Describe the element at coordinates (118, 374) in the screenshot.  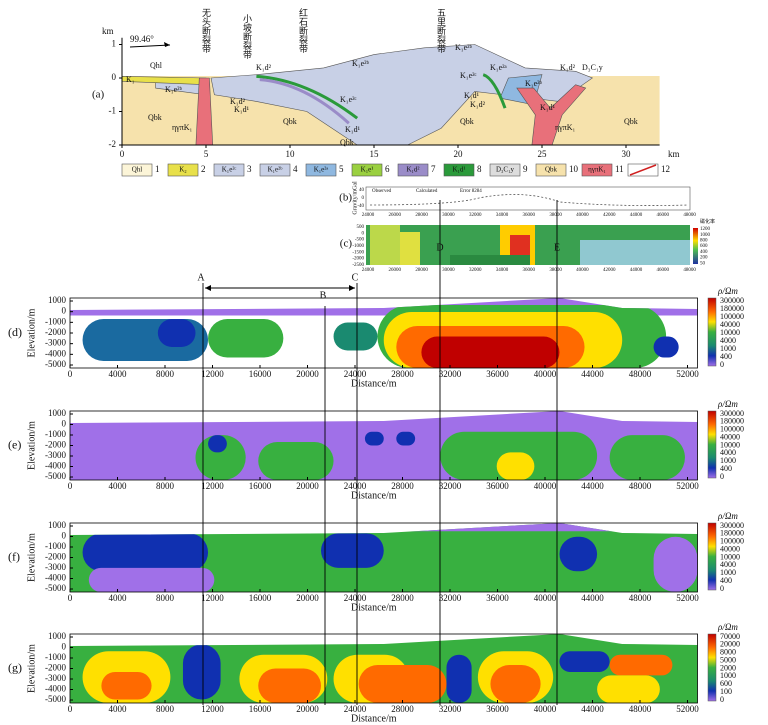
I see `x-tick-label: 4000` at that location.